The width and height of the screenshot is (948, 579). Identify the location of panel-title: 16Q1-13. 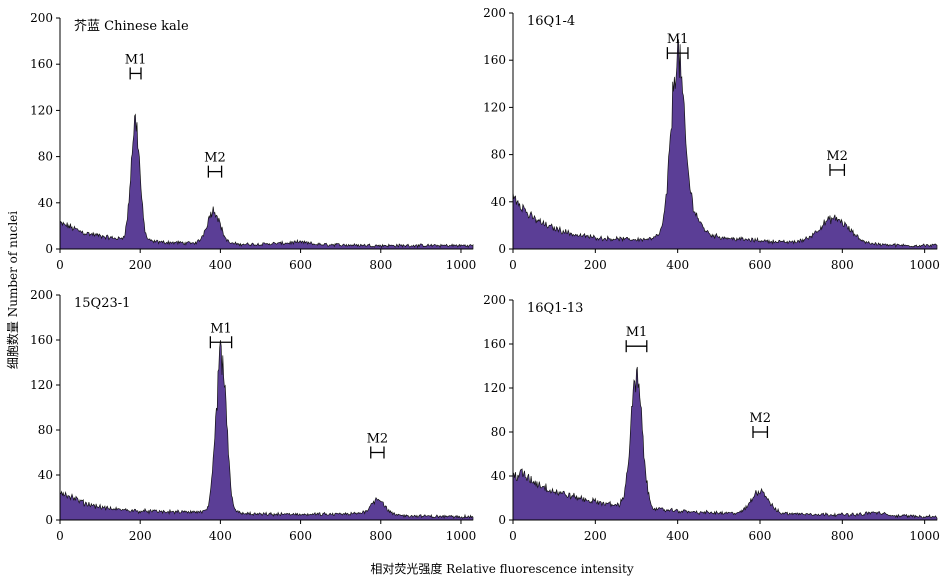
(555, 308).